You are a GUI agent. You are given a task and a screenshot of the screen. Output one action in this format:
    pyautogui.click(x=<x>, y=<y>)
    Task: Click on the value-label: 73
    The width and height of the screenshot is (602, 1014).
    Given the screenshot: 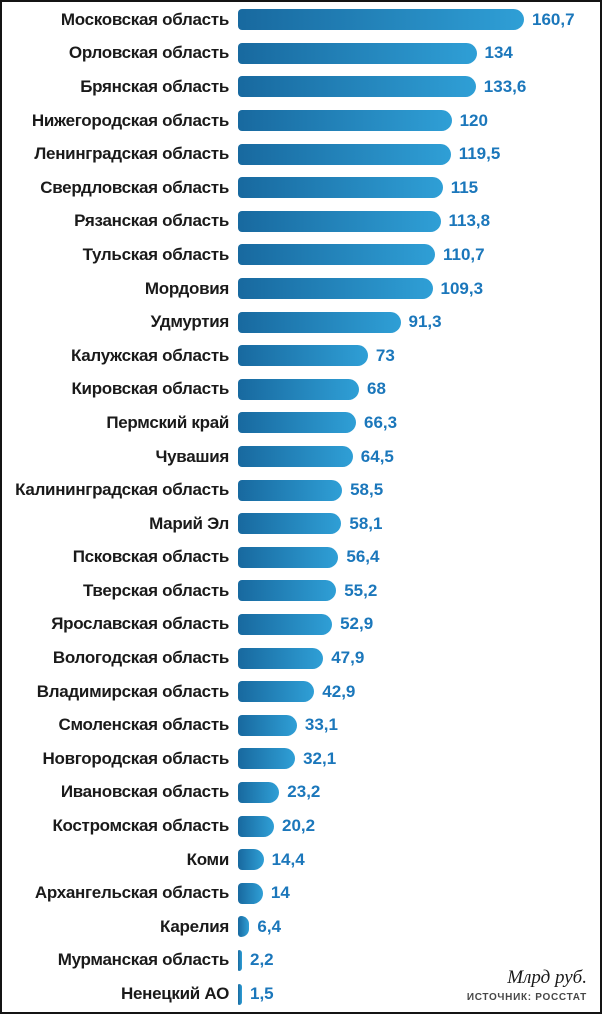 What is the action you would take?
    pyautogui.click(x=385, y=355)
    